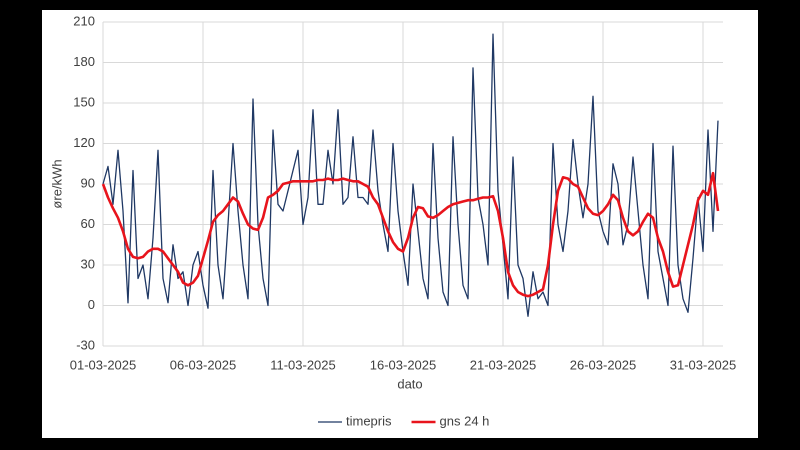 The width and height of the screenshot is (800, 450). Describe the element at coordinates (465, 420) in the screenshot. I see `legend-label: gns 24 h` at that location.